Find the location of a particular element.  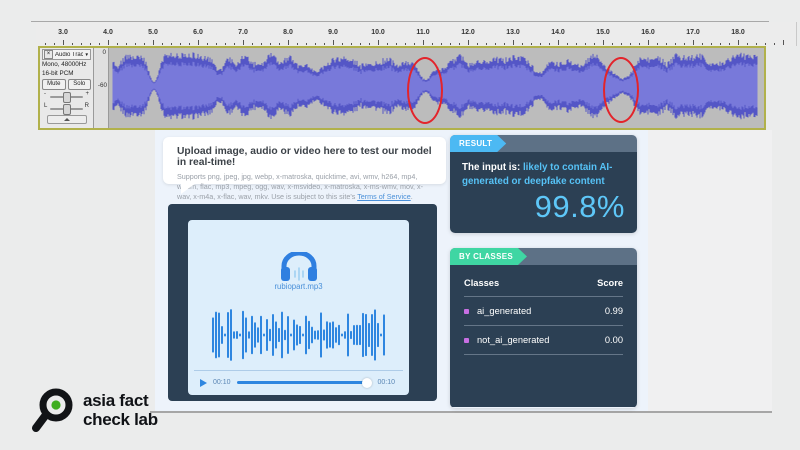

result-panel-header: RESULT is located at coordinates (543, 143).